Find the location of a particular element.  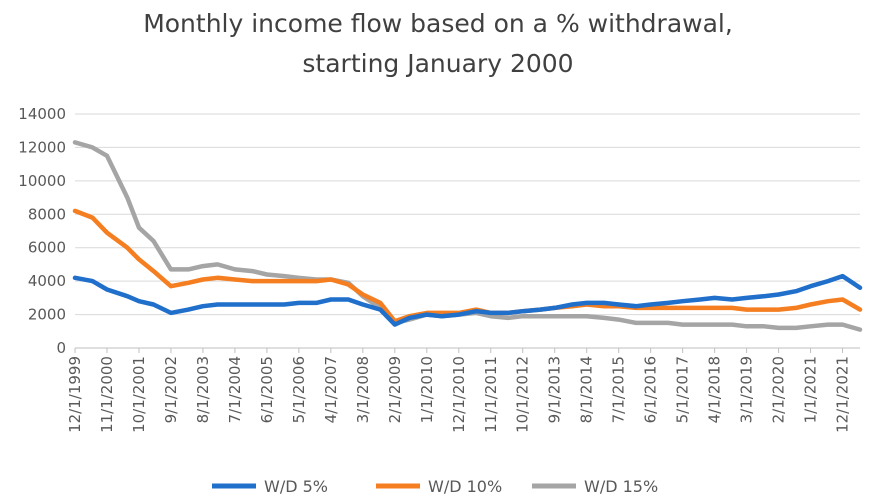

x-tick-label: 3/1/2008 is located at coordinates (363, 389).